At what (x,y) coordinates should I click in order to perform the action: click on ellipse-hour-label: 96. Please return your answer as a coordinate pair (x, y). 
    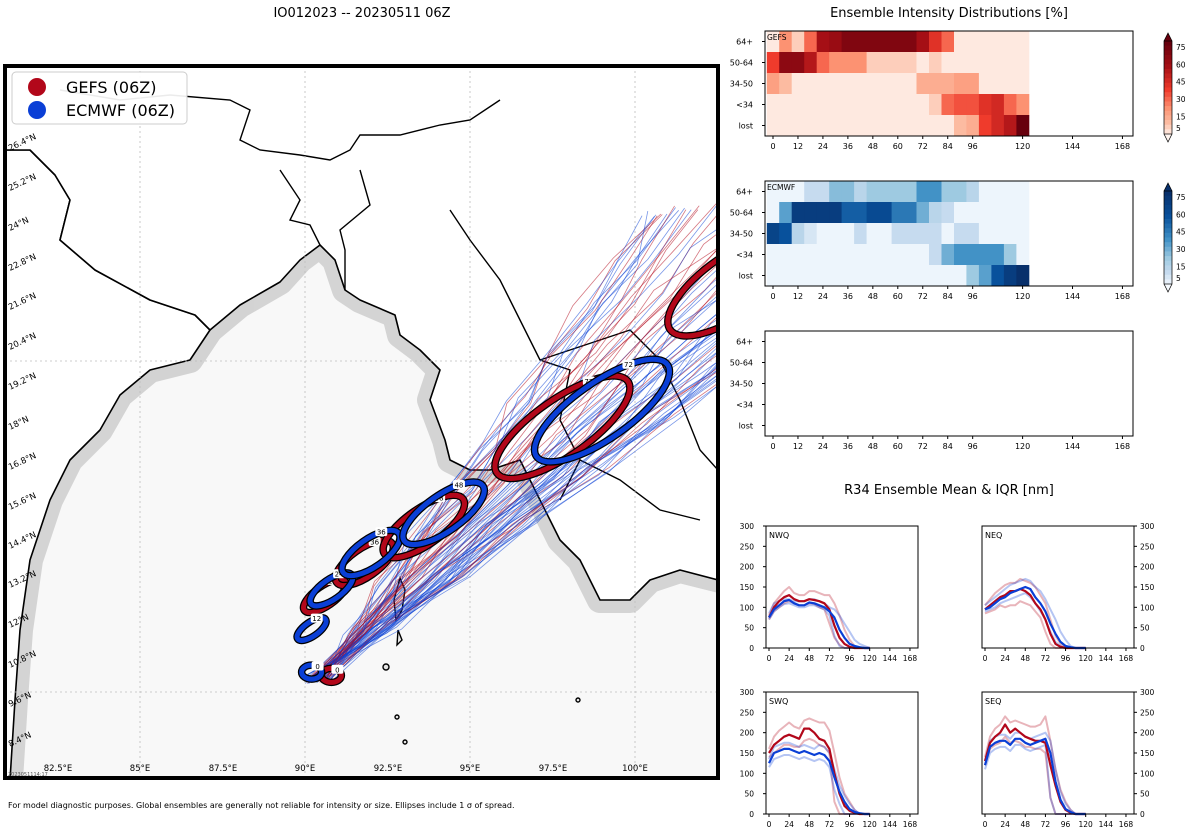
    Looking at the image, I should click on (758, 239).